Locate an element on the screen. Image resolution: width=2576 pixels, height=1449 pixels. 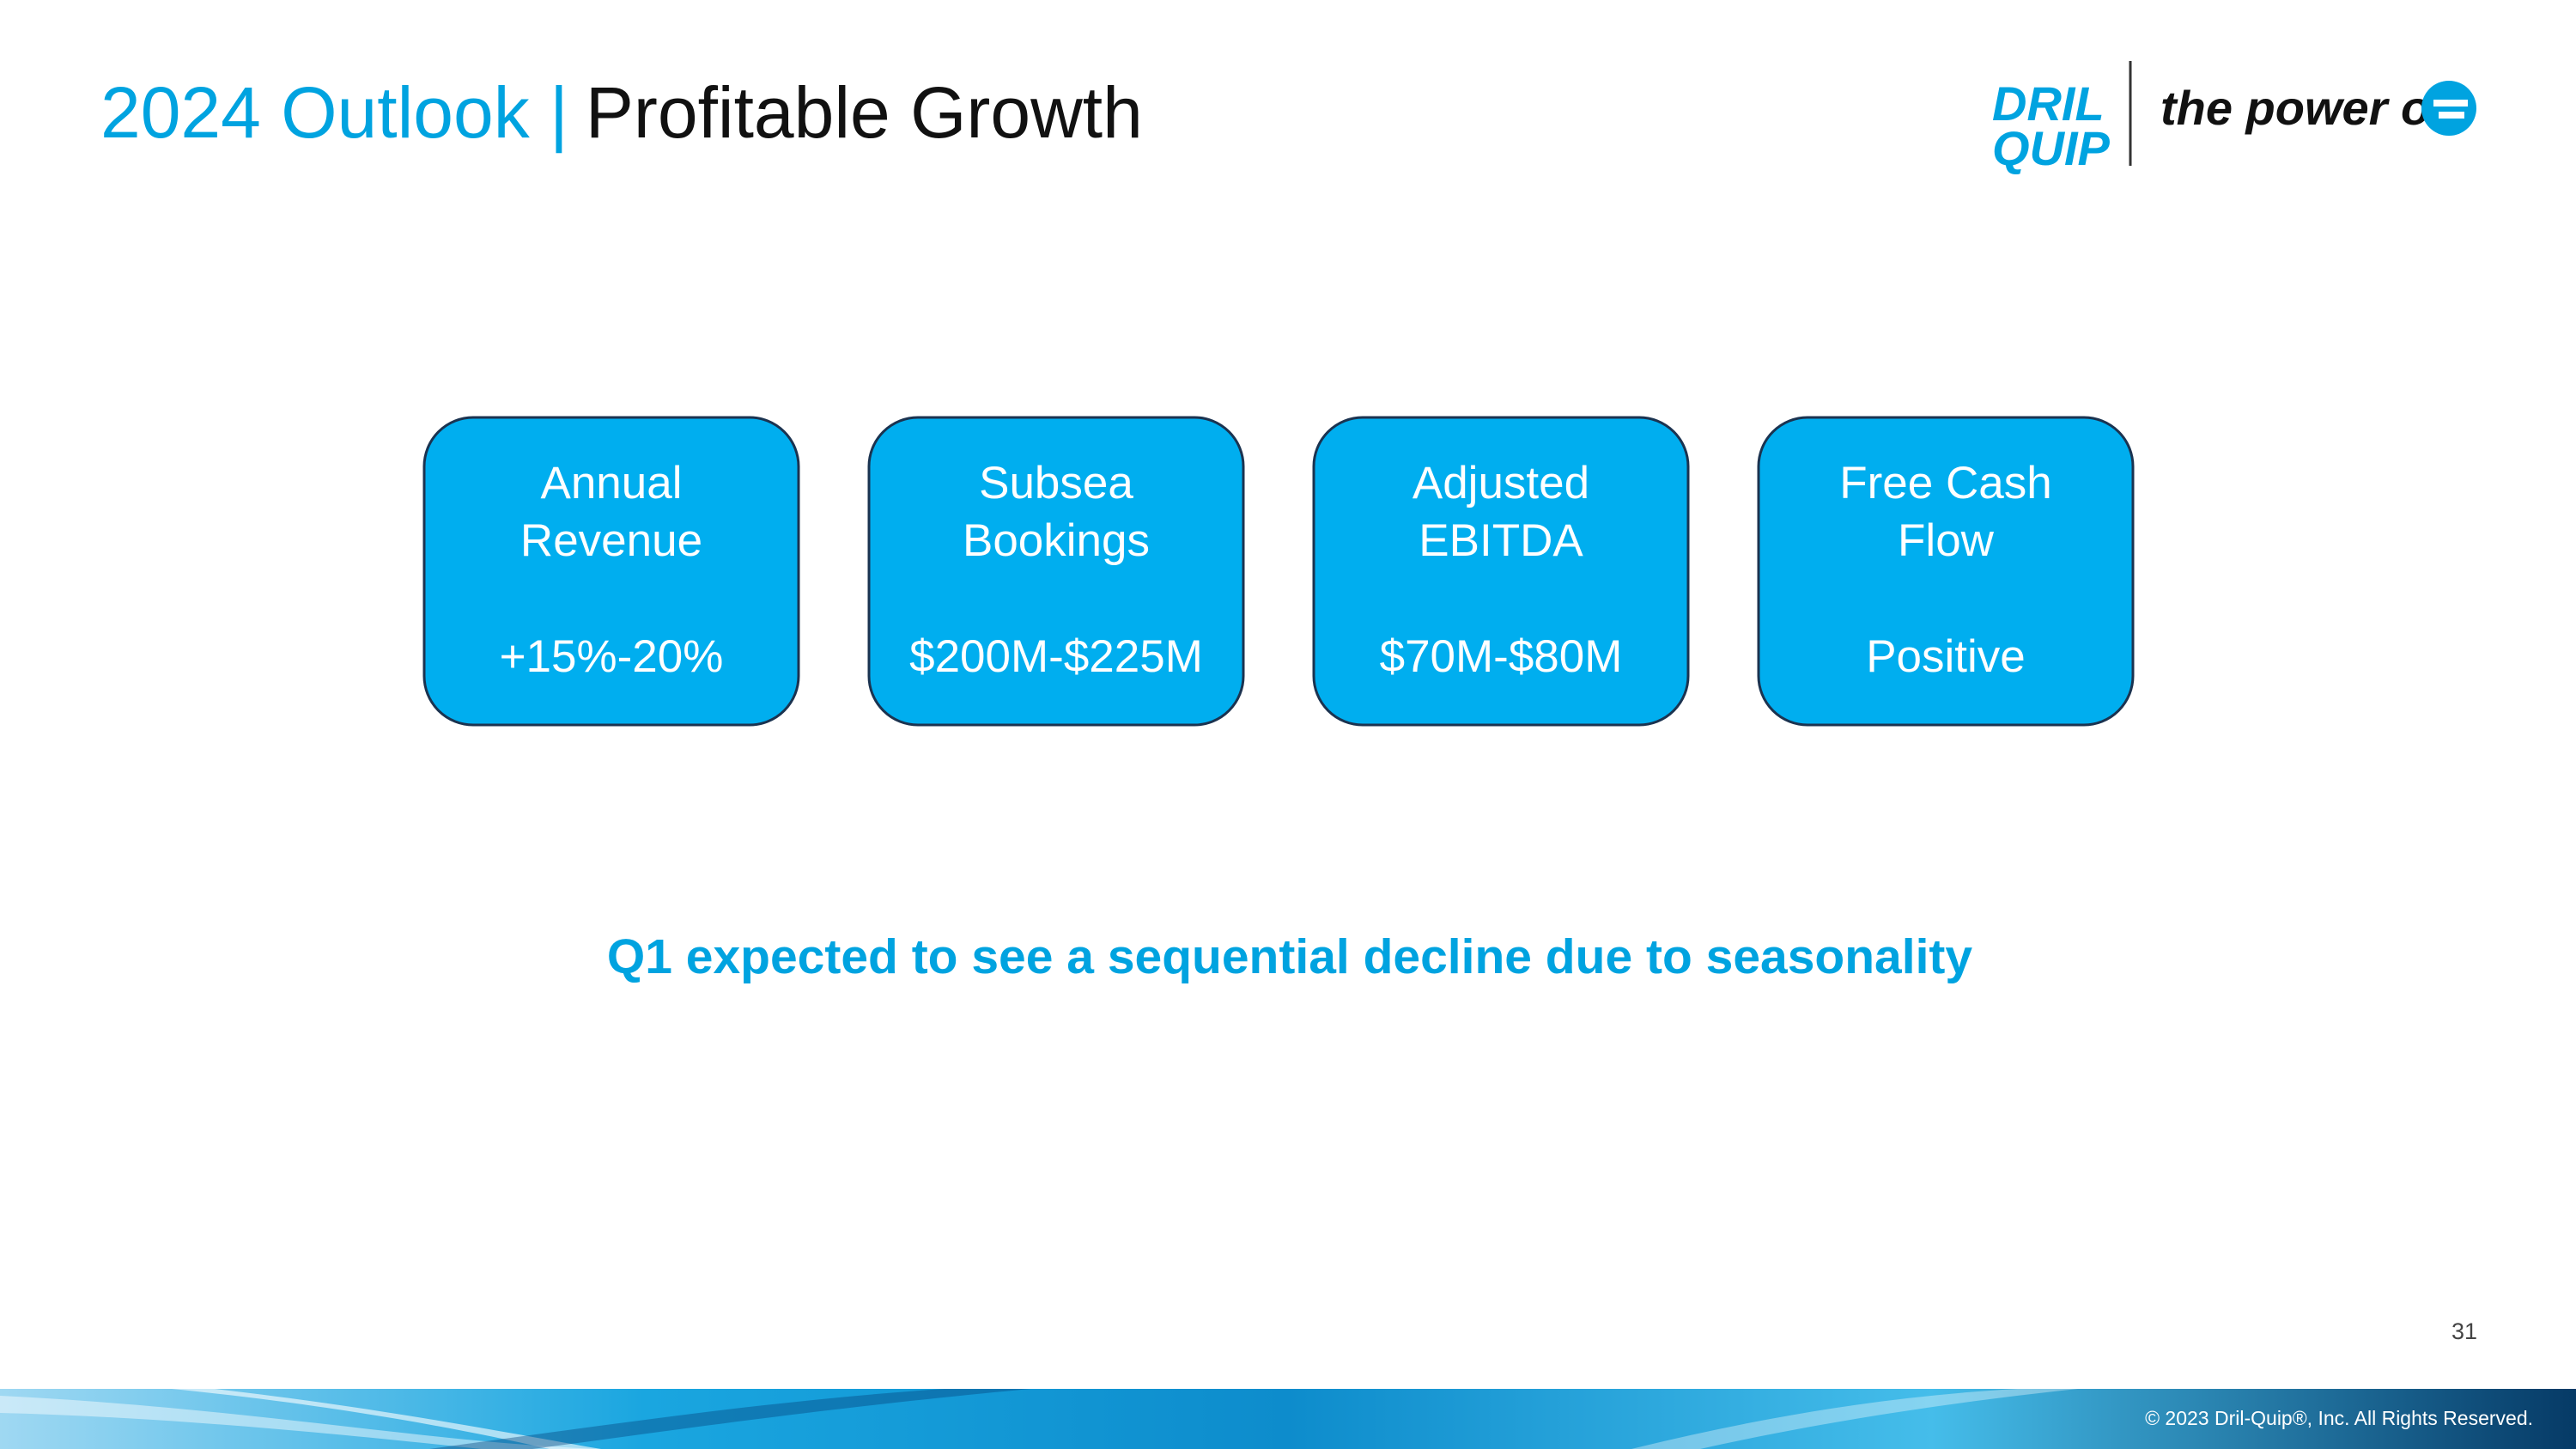
logo-icon is located at coordinates (2449, 108).